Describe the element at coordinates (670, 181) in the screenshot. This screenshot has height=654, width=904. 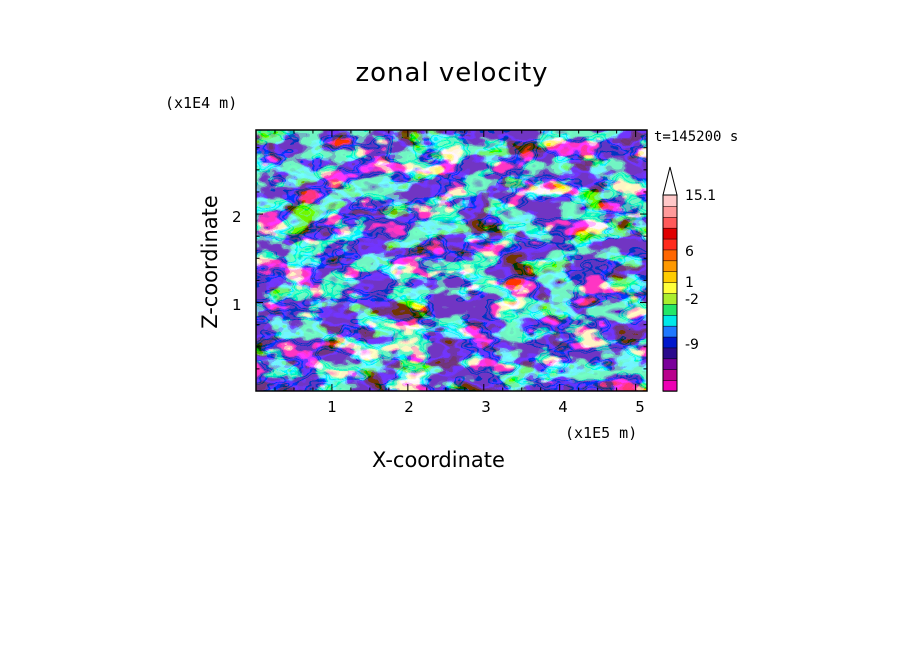
I see `colorbar-extend-arrow` at that location.